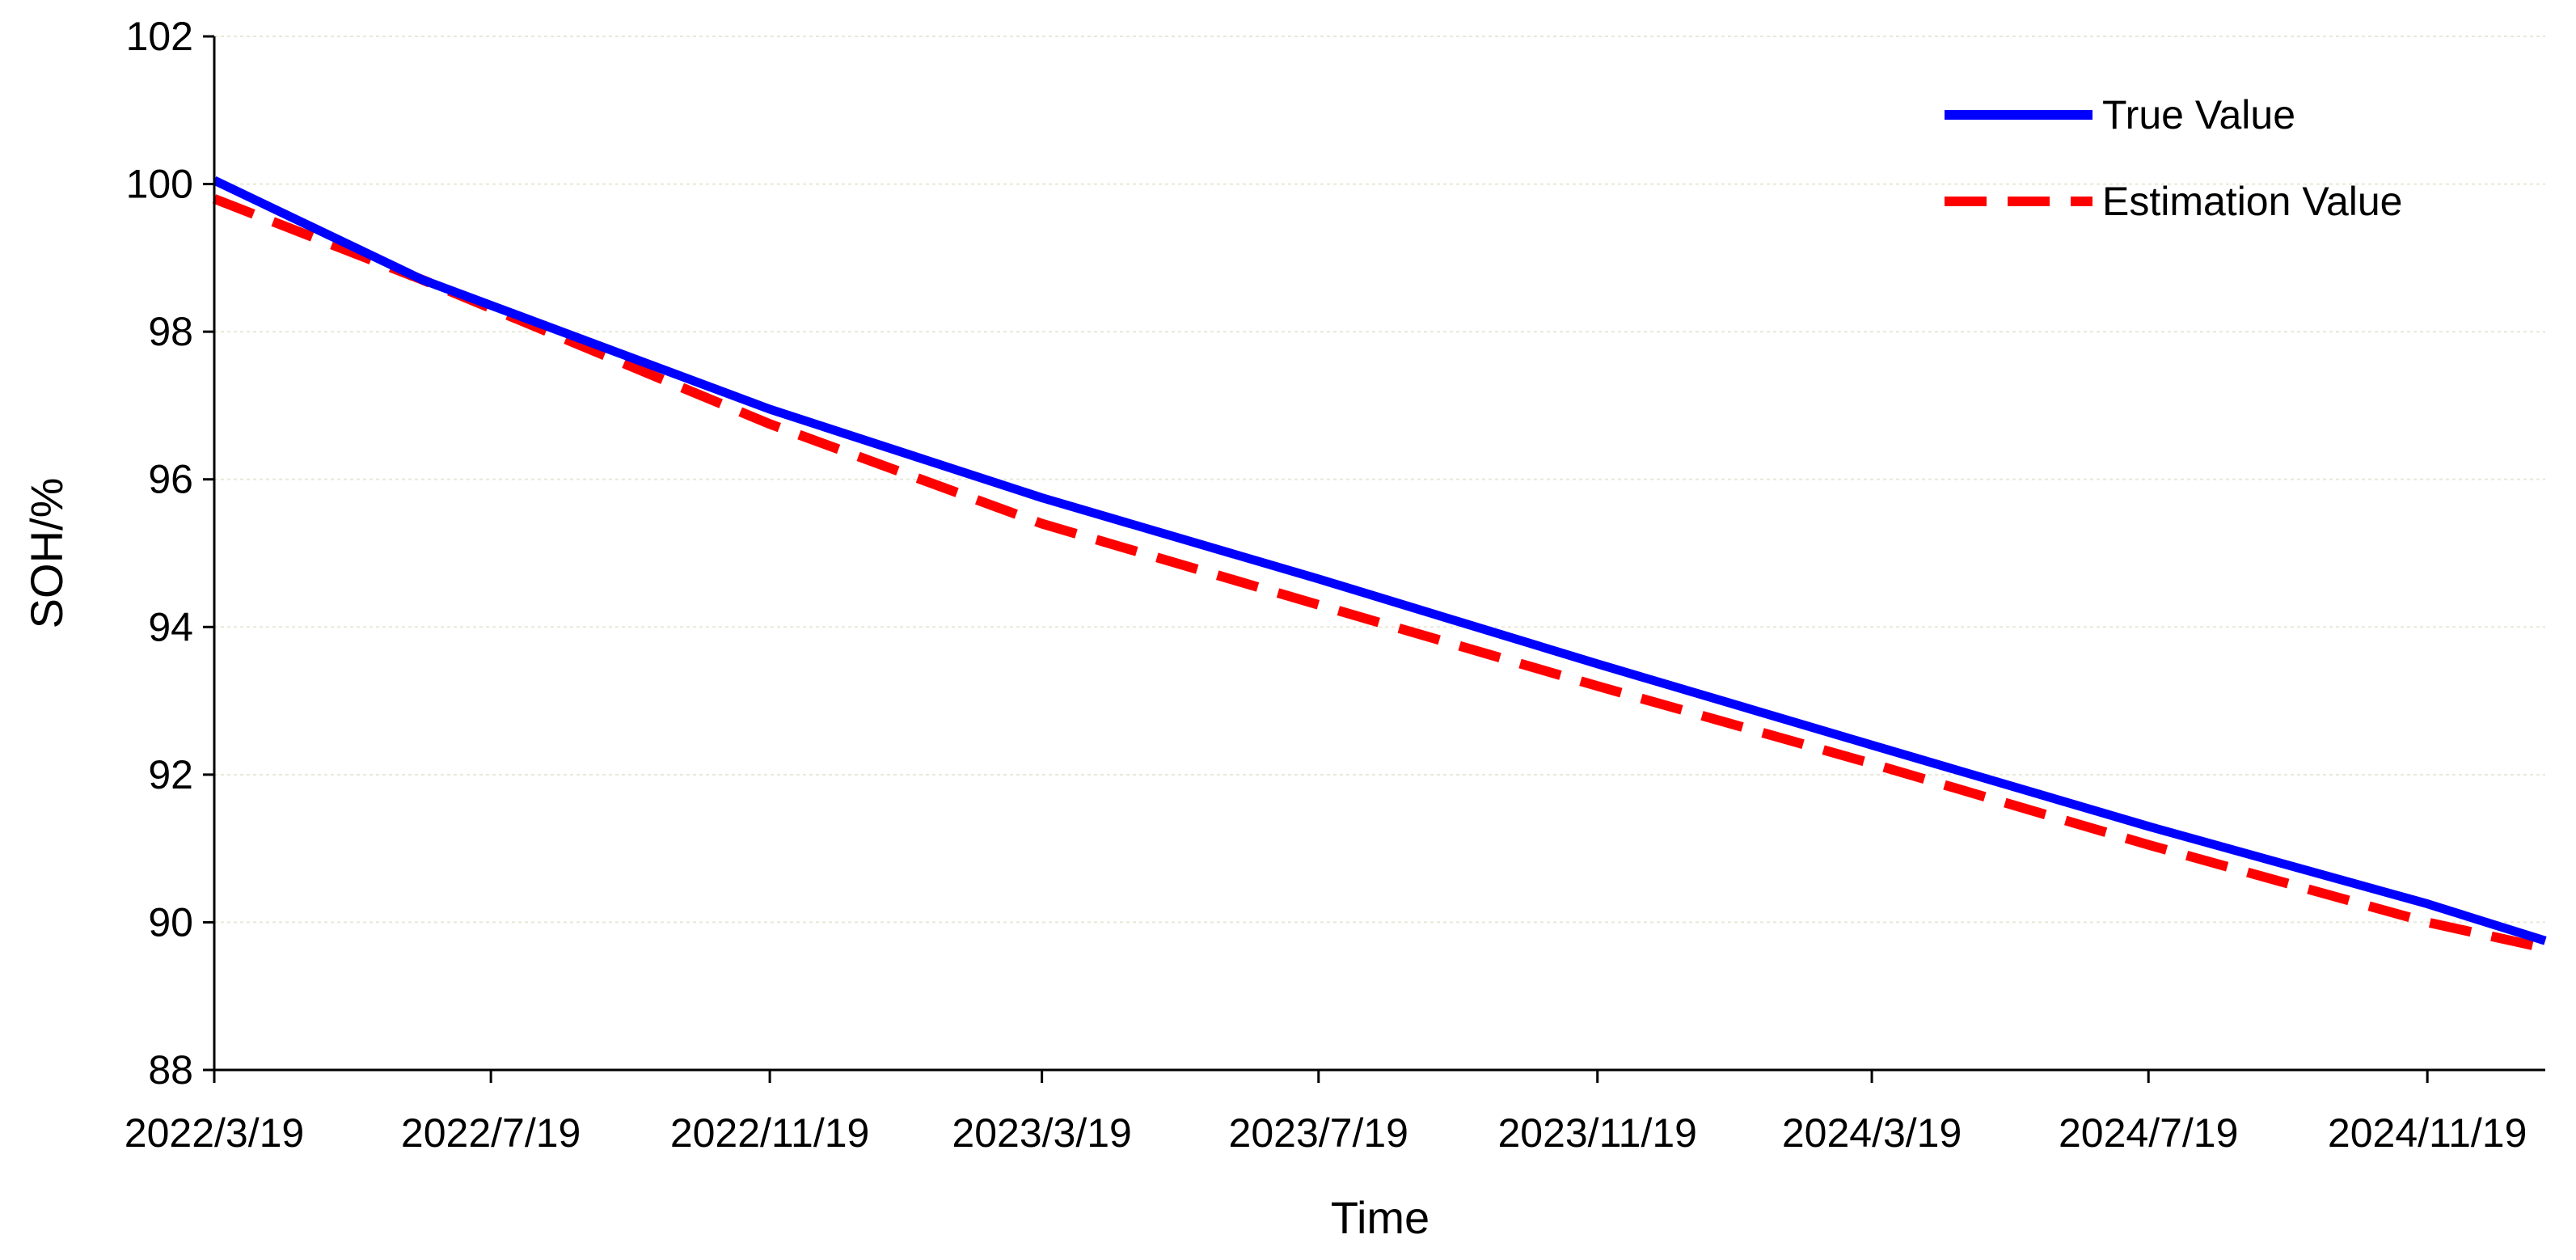  What do you see at coordinates (170, 774) in the screenshot?
I see `y-tick-label: 92` at bounding box center [170, 774].